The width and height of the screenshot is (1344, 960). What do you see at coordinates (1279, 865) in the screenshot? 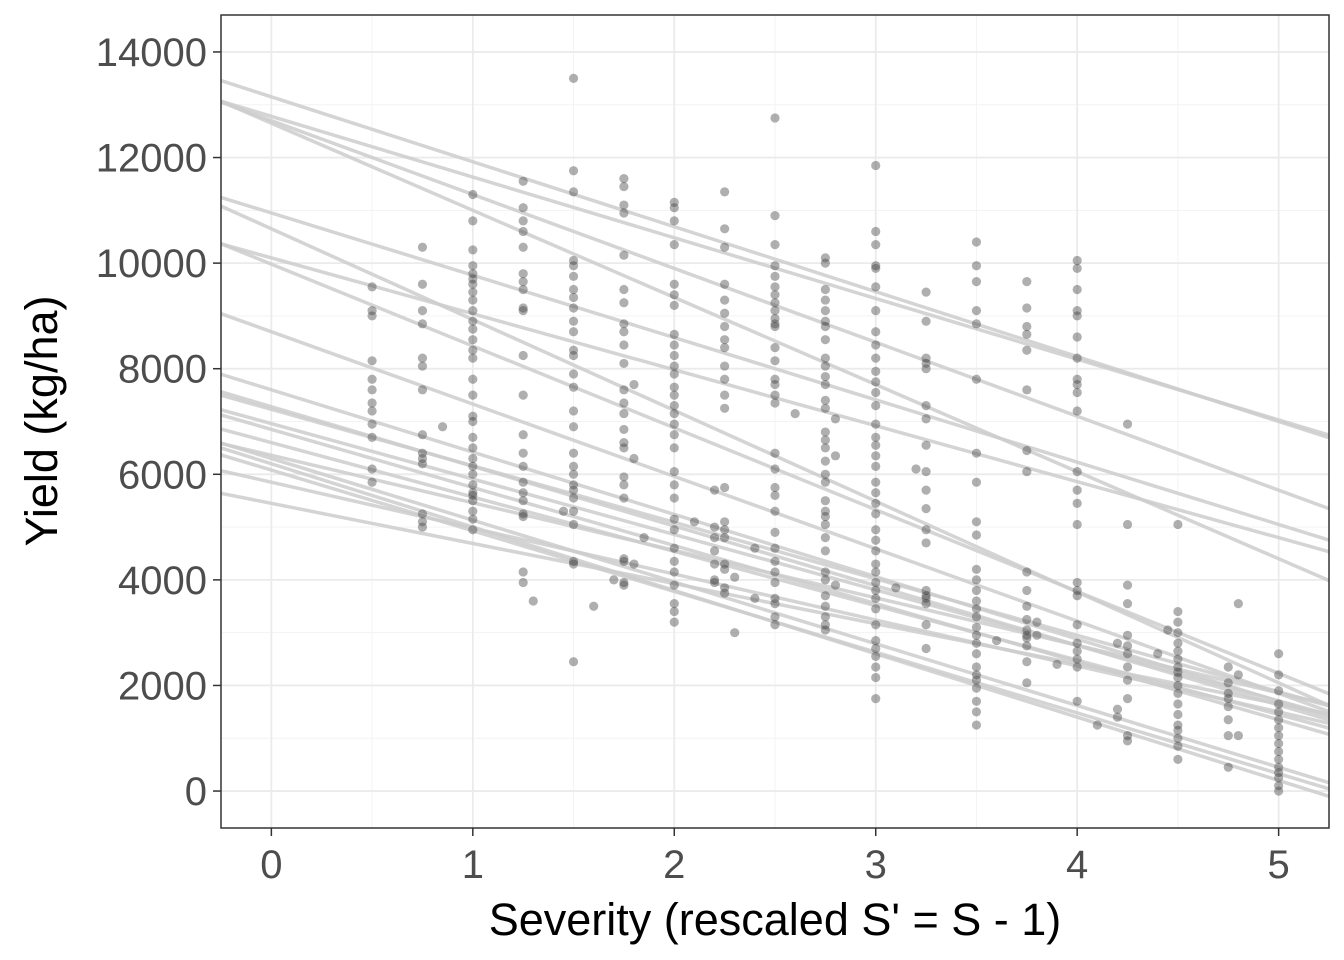
I see `x-tick-label: 5` at bounding box center [1279, 865].